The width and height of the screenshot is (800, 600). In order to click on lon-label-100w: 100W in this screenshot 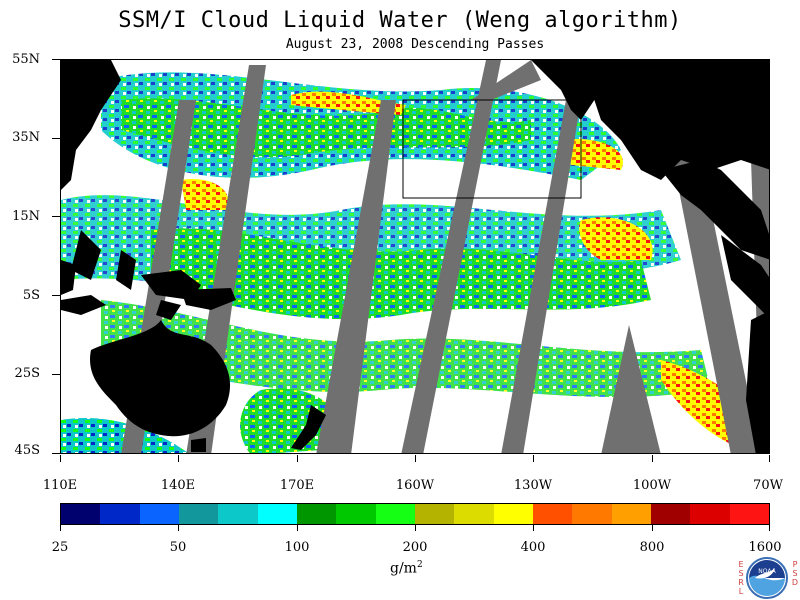, I will do `click(652, 485)`.